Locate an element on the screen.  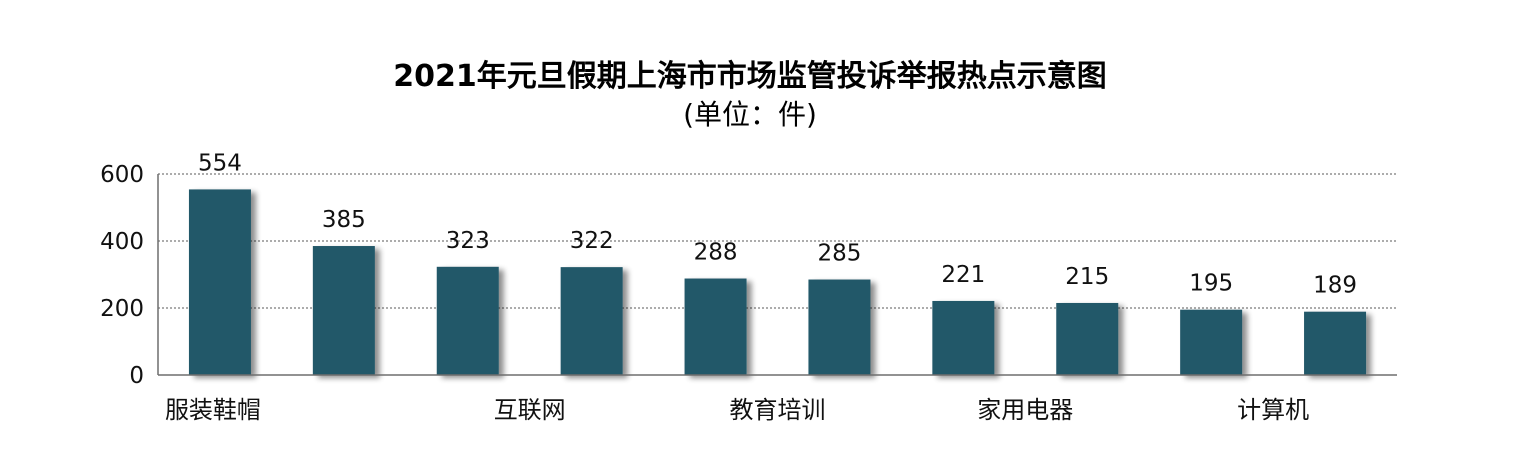
chart-title: 2021年元旦假期上海市市场监管投诉举报热点示意图 is located at coordinates (750, 76).